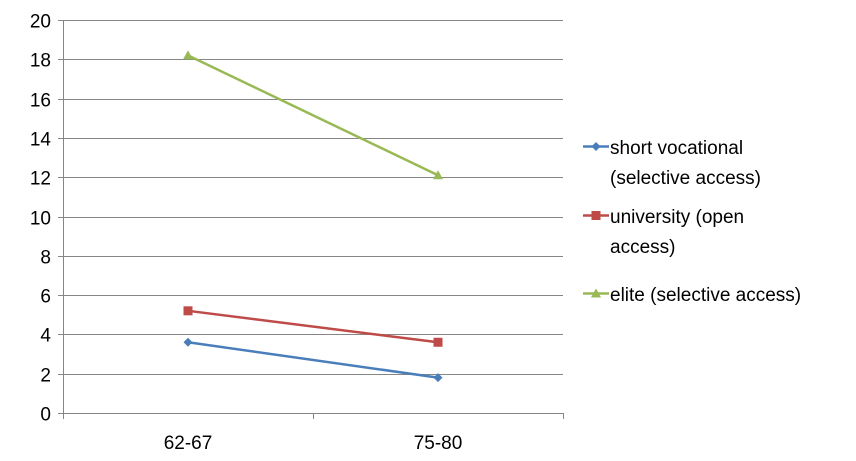  What do you see at coordinates (663, 232) in the screenshot?
I see `legend-item-2: university (open access)` at bounding box center [663, 232].